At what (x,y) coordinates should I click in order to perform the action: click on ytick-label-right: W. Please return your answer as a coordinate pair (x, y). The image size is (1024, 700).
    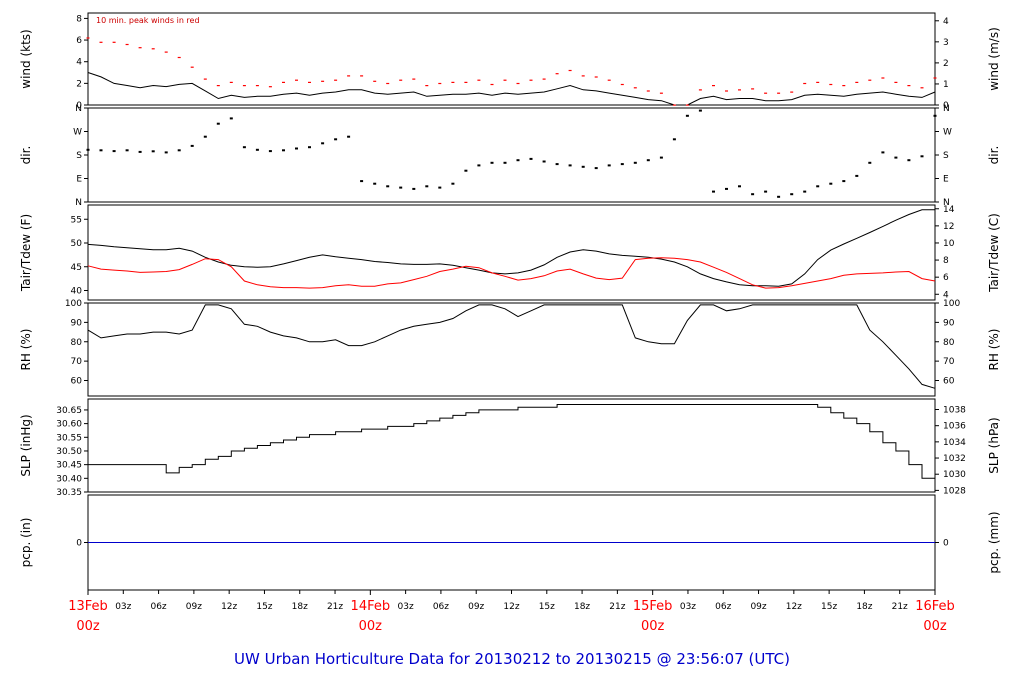
    Looking at the image, I should click on (947, 133).